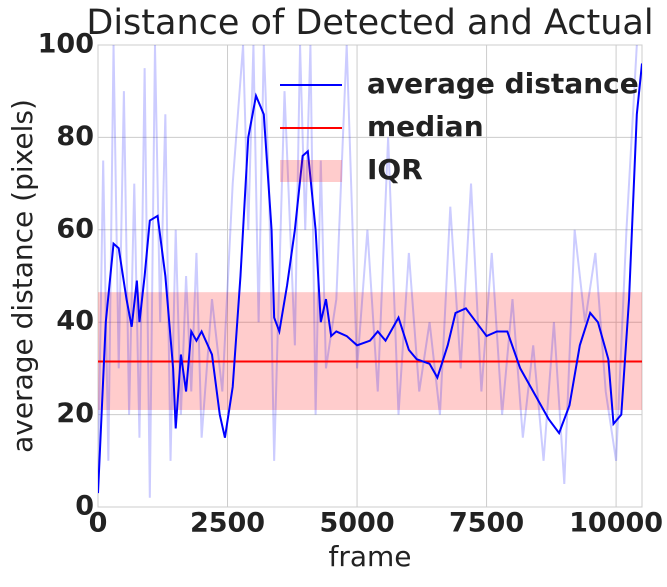 Image resolution: width=667 pixels, height=587 pixels. What do you see at coordinates (75, 228) in the screenshot?
I see `y-tick-label: 60` at bounding box center [75, 228].